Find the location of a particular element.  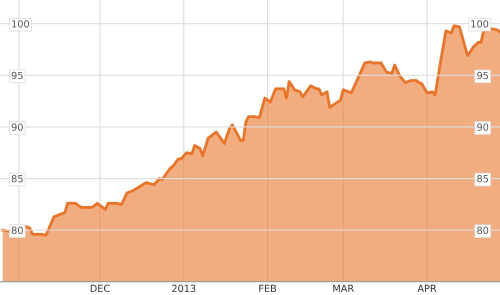

x-tick-label: DEC is located at coordinates (100, 288).